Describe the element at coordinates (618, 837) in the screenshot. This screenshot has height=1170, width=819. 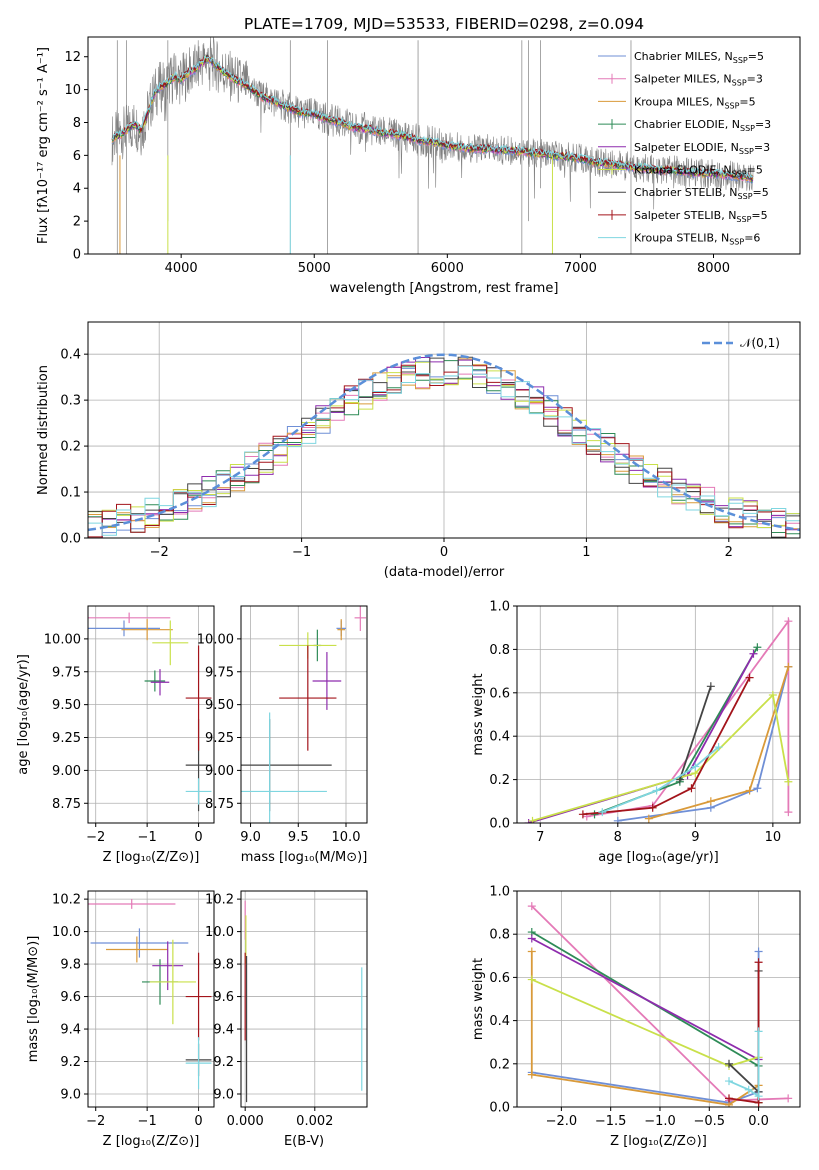
I see `weight-vs-age-xtick-label: 8` at that location.